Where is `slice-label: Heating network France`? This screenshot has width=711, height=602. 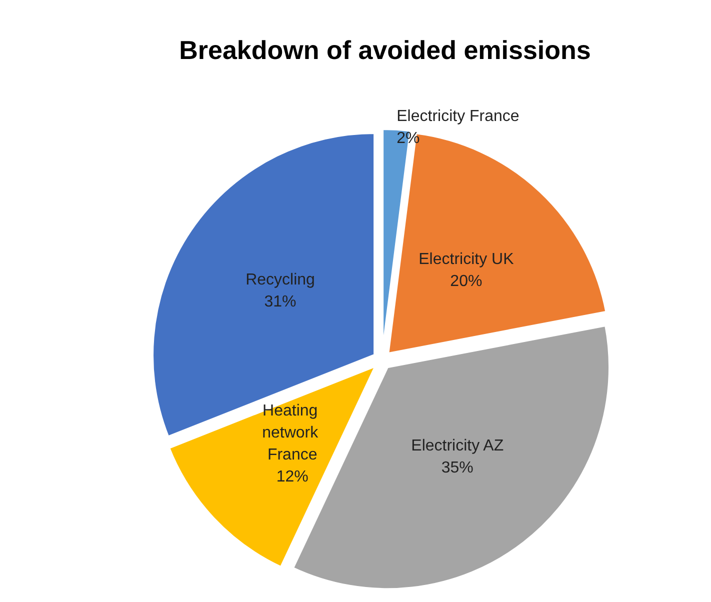 slice-label: Heating network France is located at coordinates (292, 433).